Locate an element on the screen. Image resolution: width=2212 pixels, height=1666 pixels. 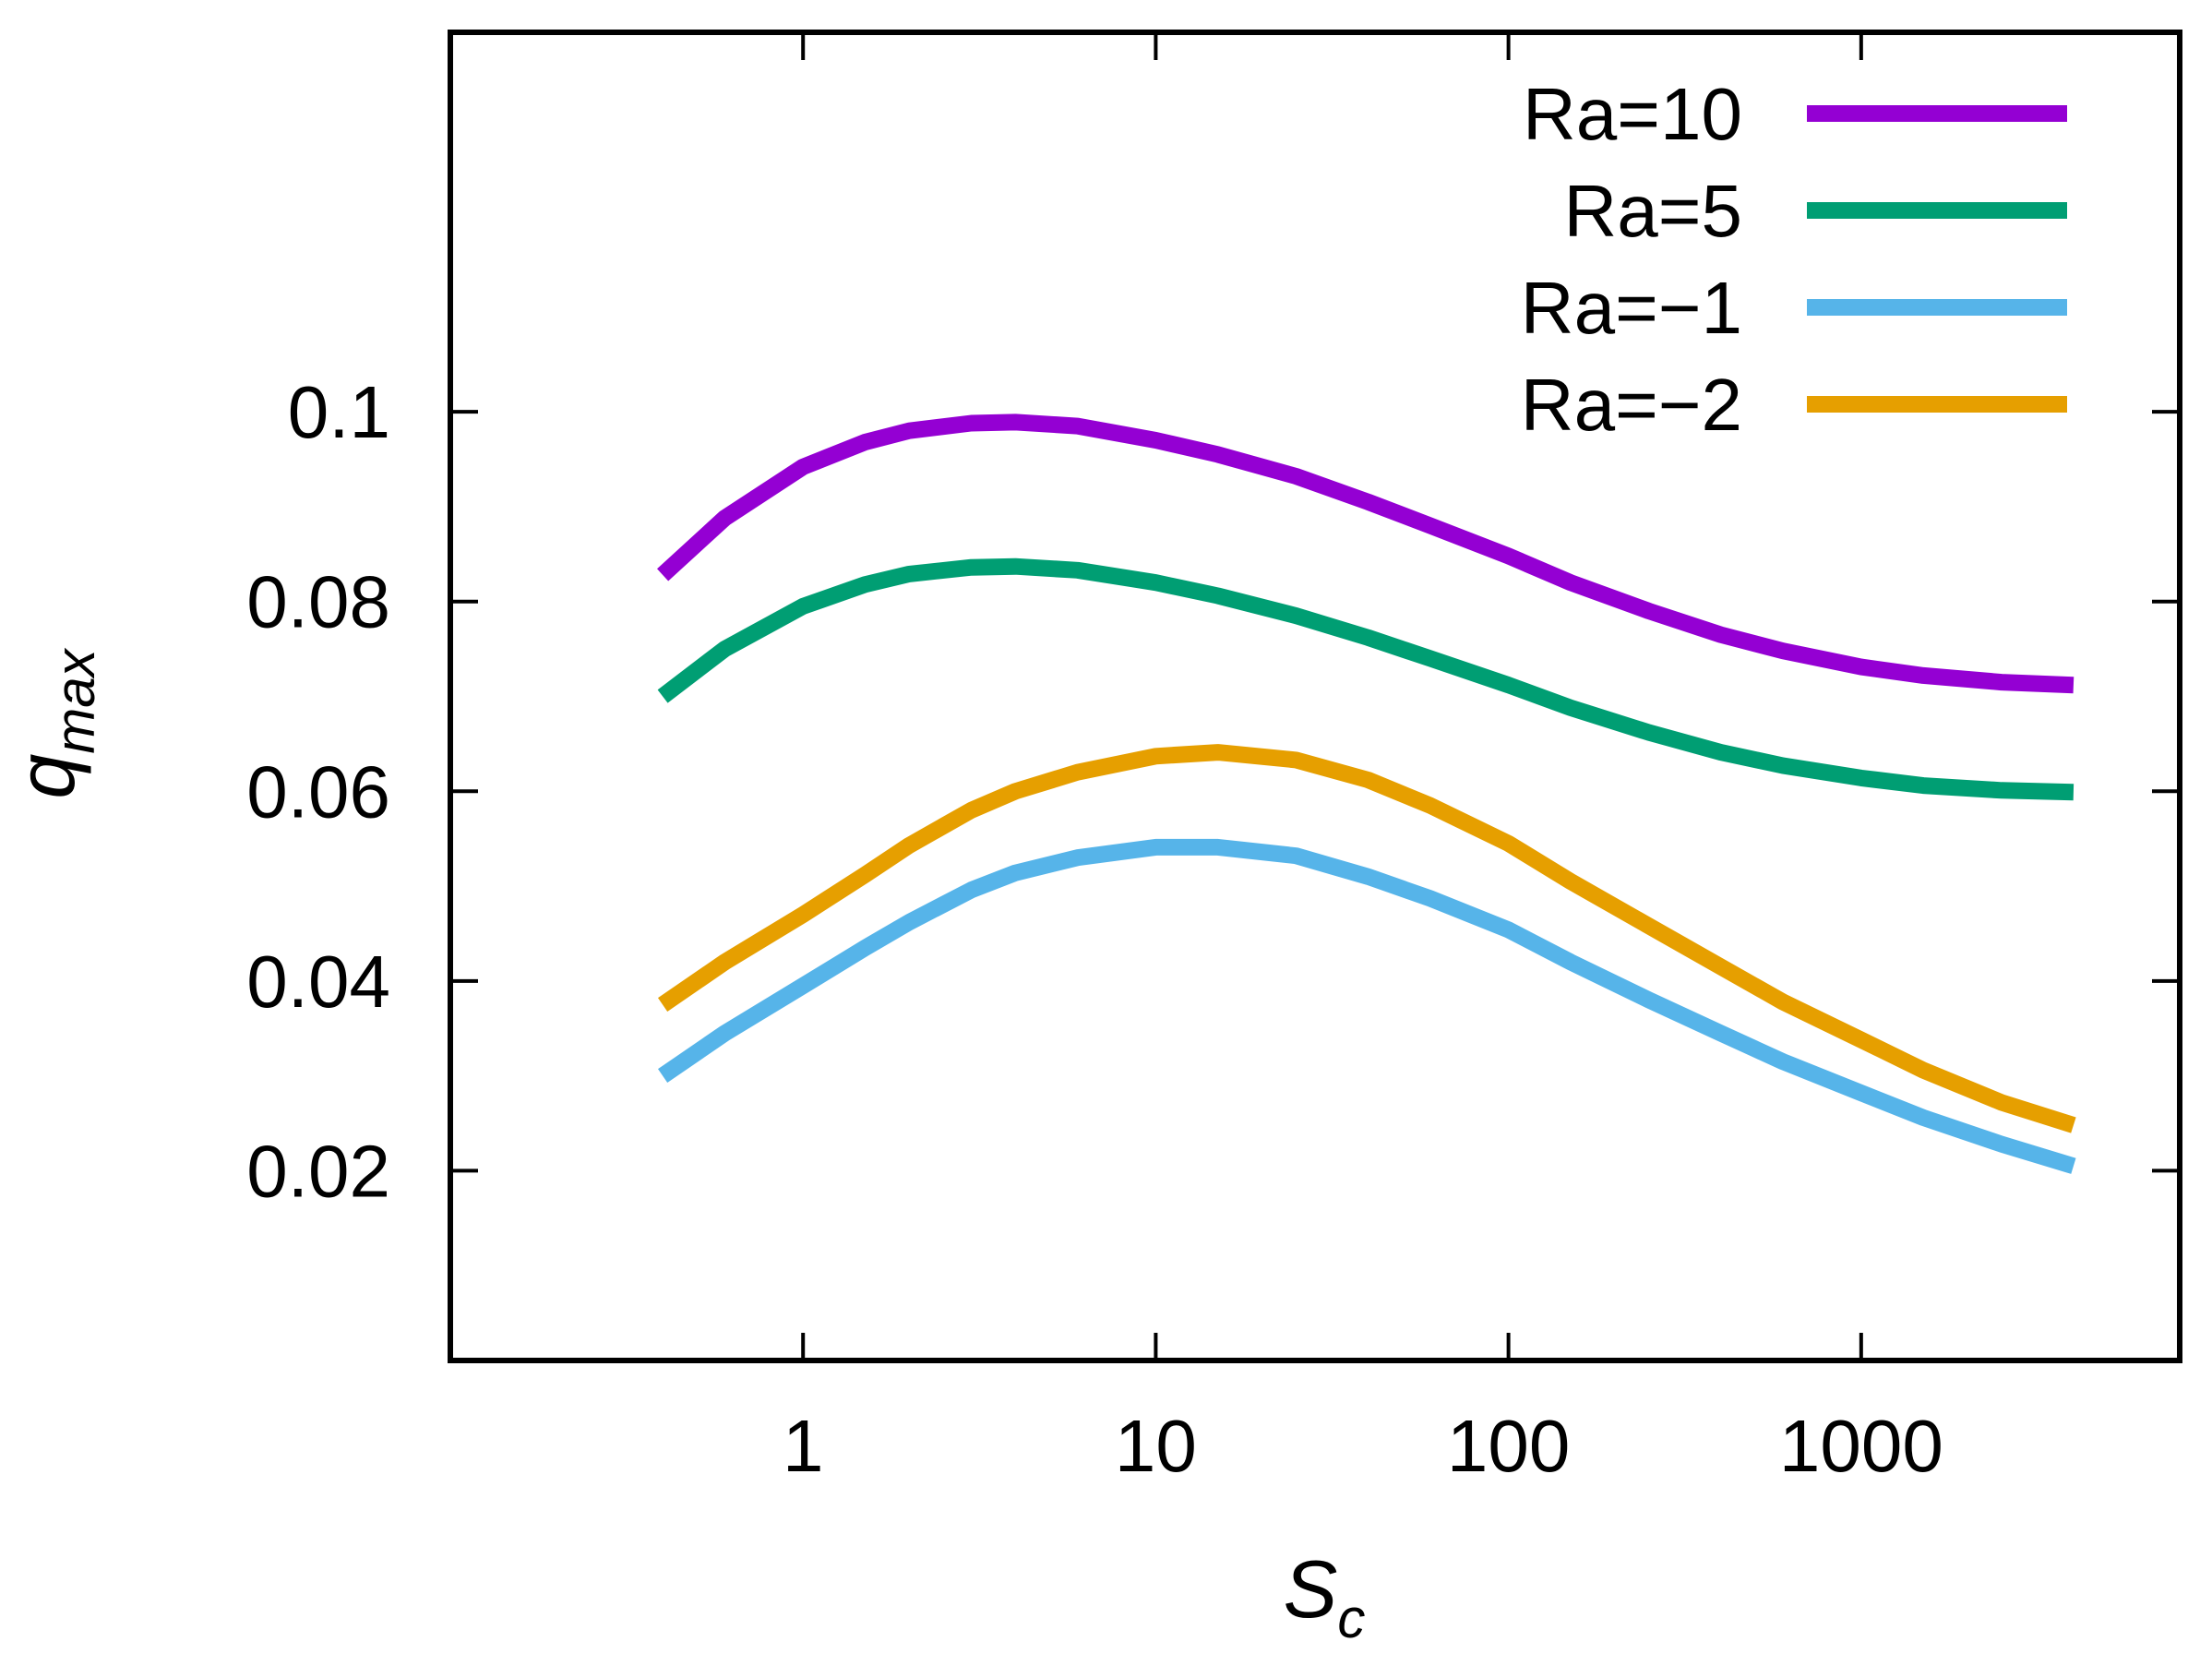
x-tick-label: 1000 is located at coordinates (1861, 1446).